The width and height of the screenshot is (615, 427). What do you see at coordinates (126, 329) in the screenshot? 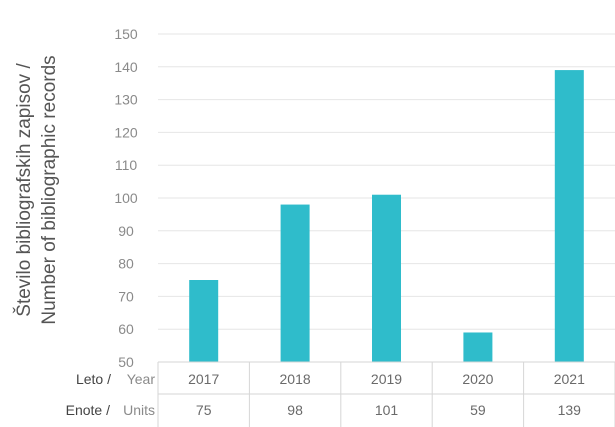
I see `y-tick-label: 60` at bounding box center [126, 329].